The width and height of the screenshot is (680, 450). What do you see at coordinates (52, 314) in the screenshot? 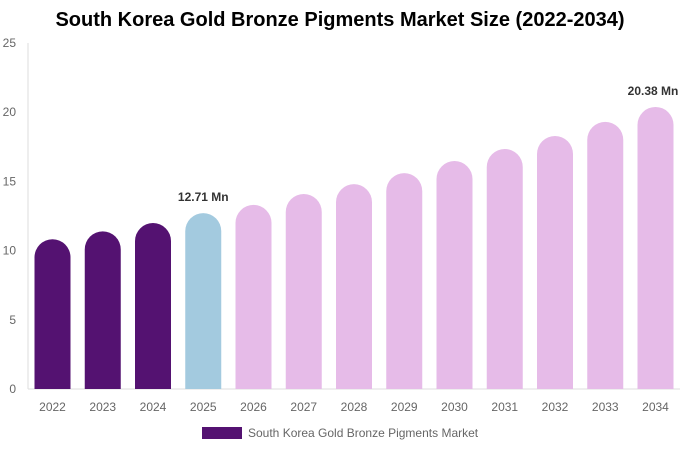
I see `bar-2022` at bounding box center [52, 314].